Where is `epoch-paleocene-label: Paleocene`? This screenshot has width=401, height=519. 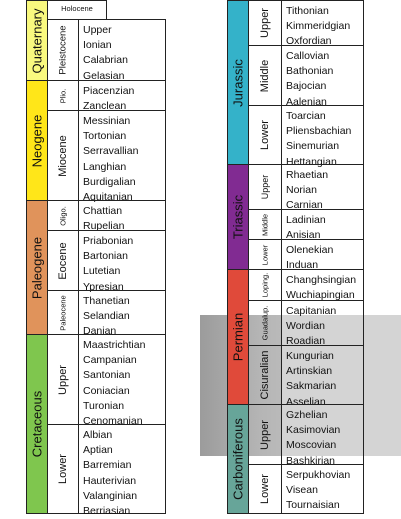 epoch-paleocene-label: Paleocene is located at coordinates (63, 312).